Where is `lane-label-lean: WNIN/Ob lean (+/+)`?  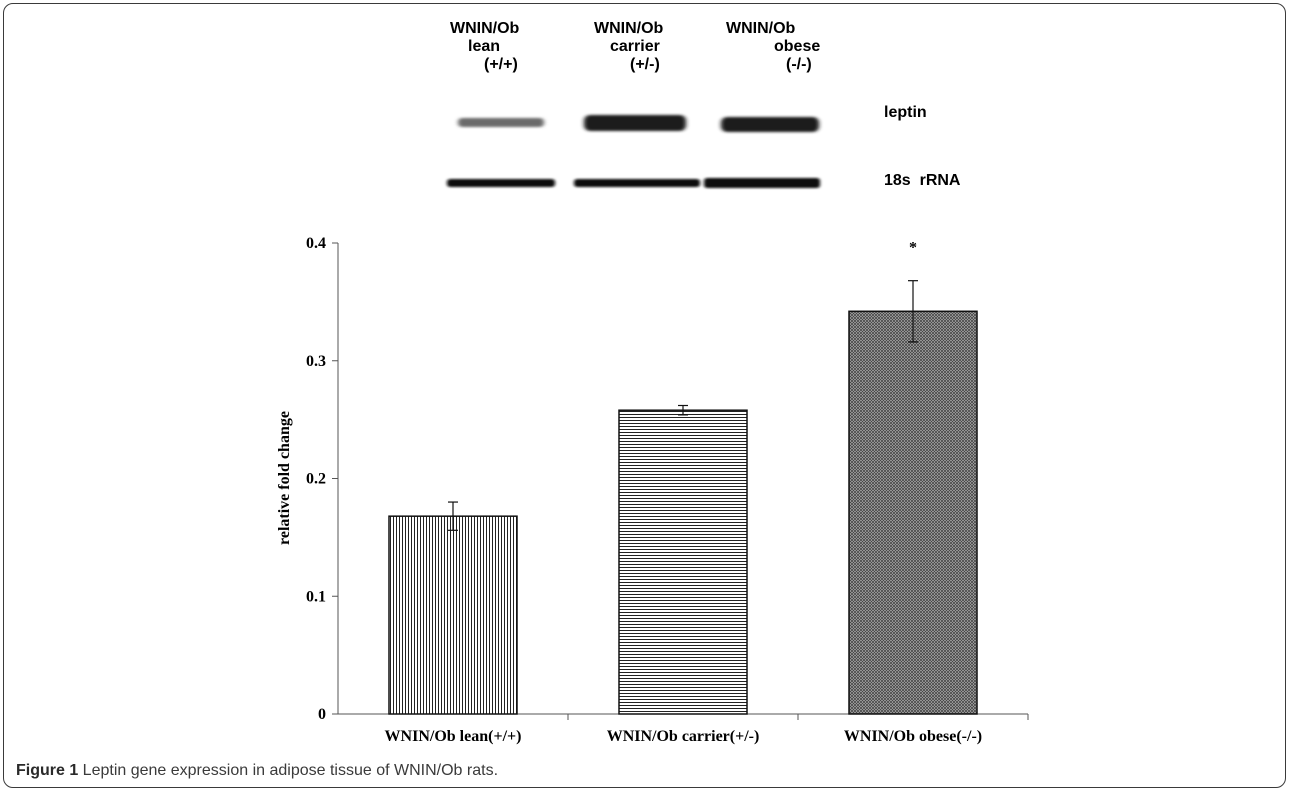 lane-label-lean: WNIN/Ob lean (+/+) is located at coordinates (484, 47).